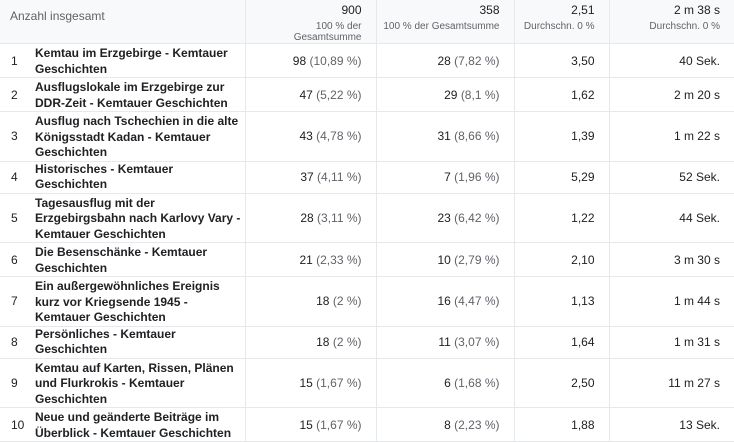 The image size is (734, 442). I want to click on row-index: 8, so click(13, 342).